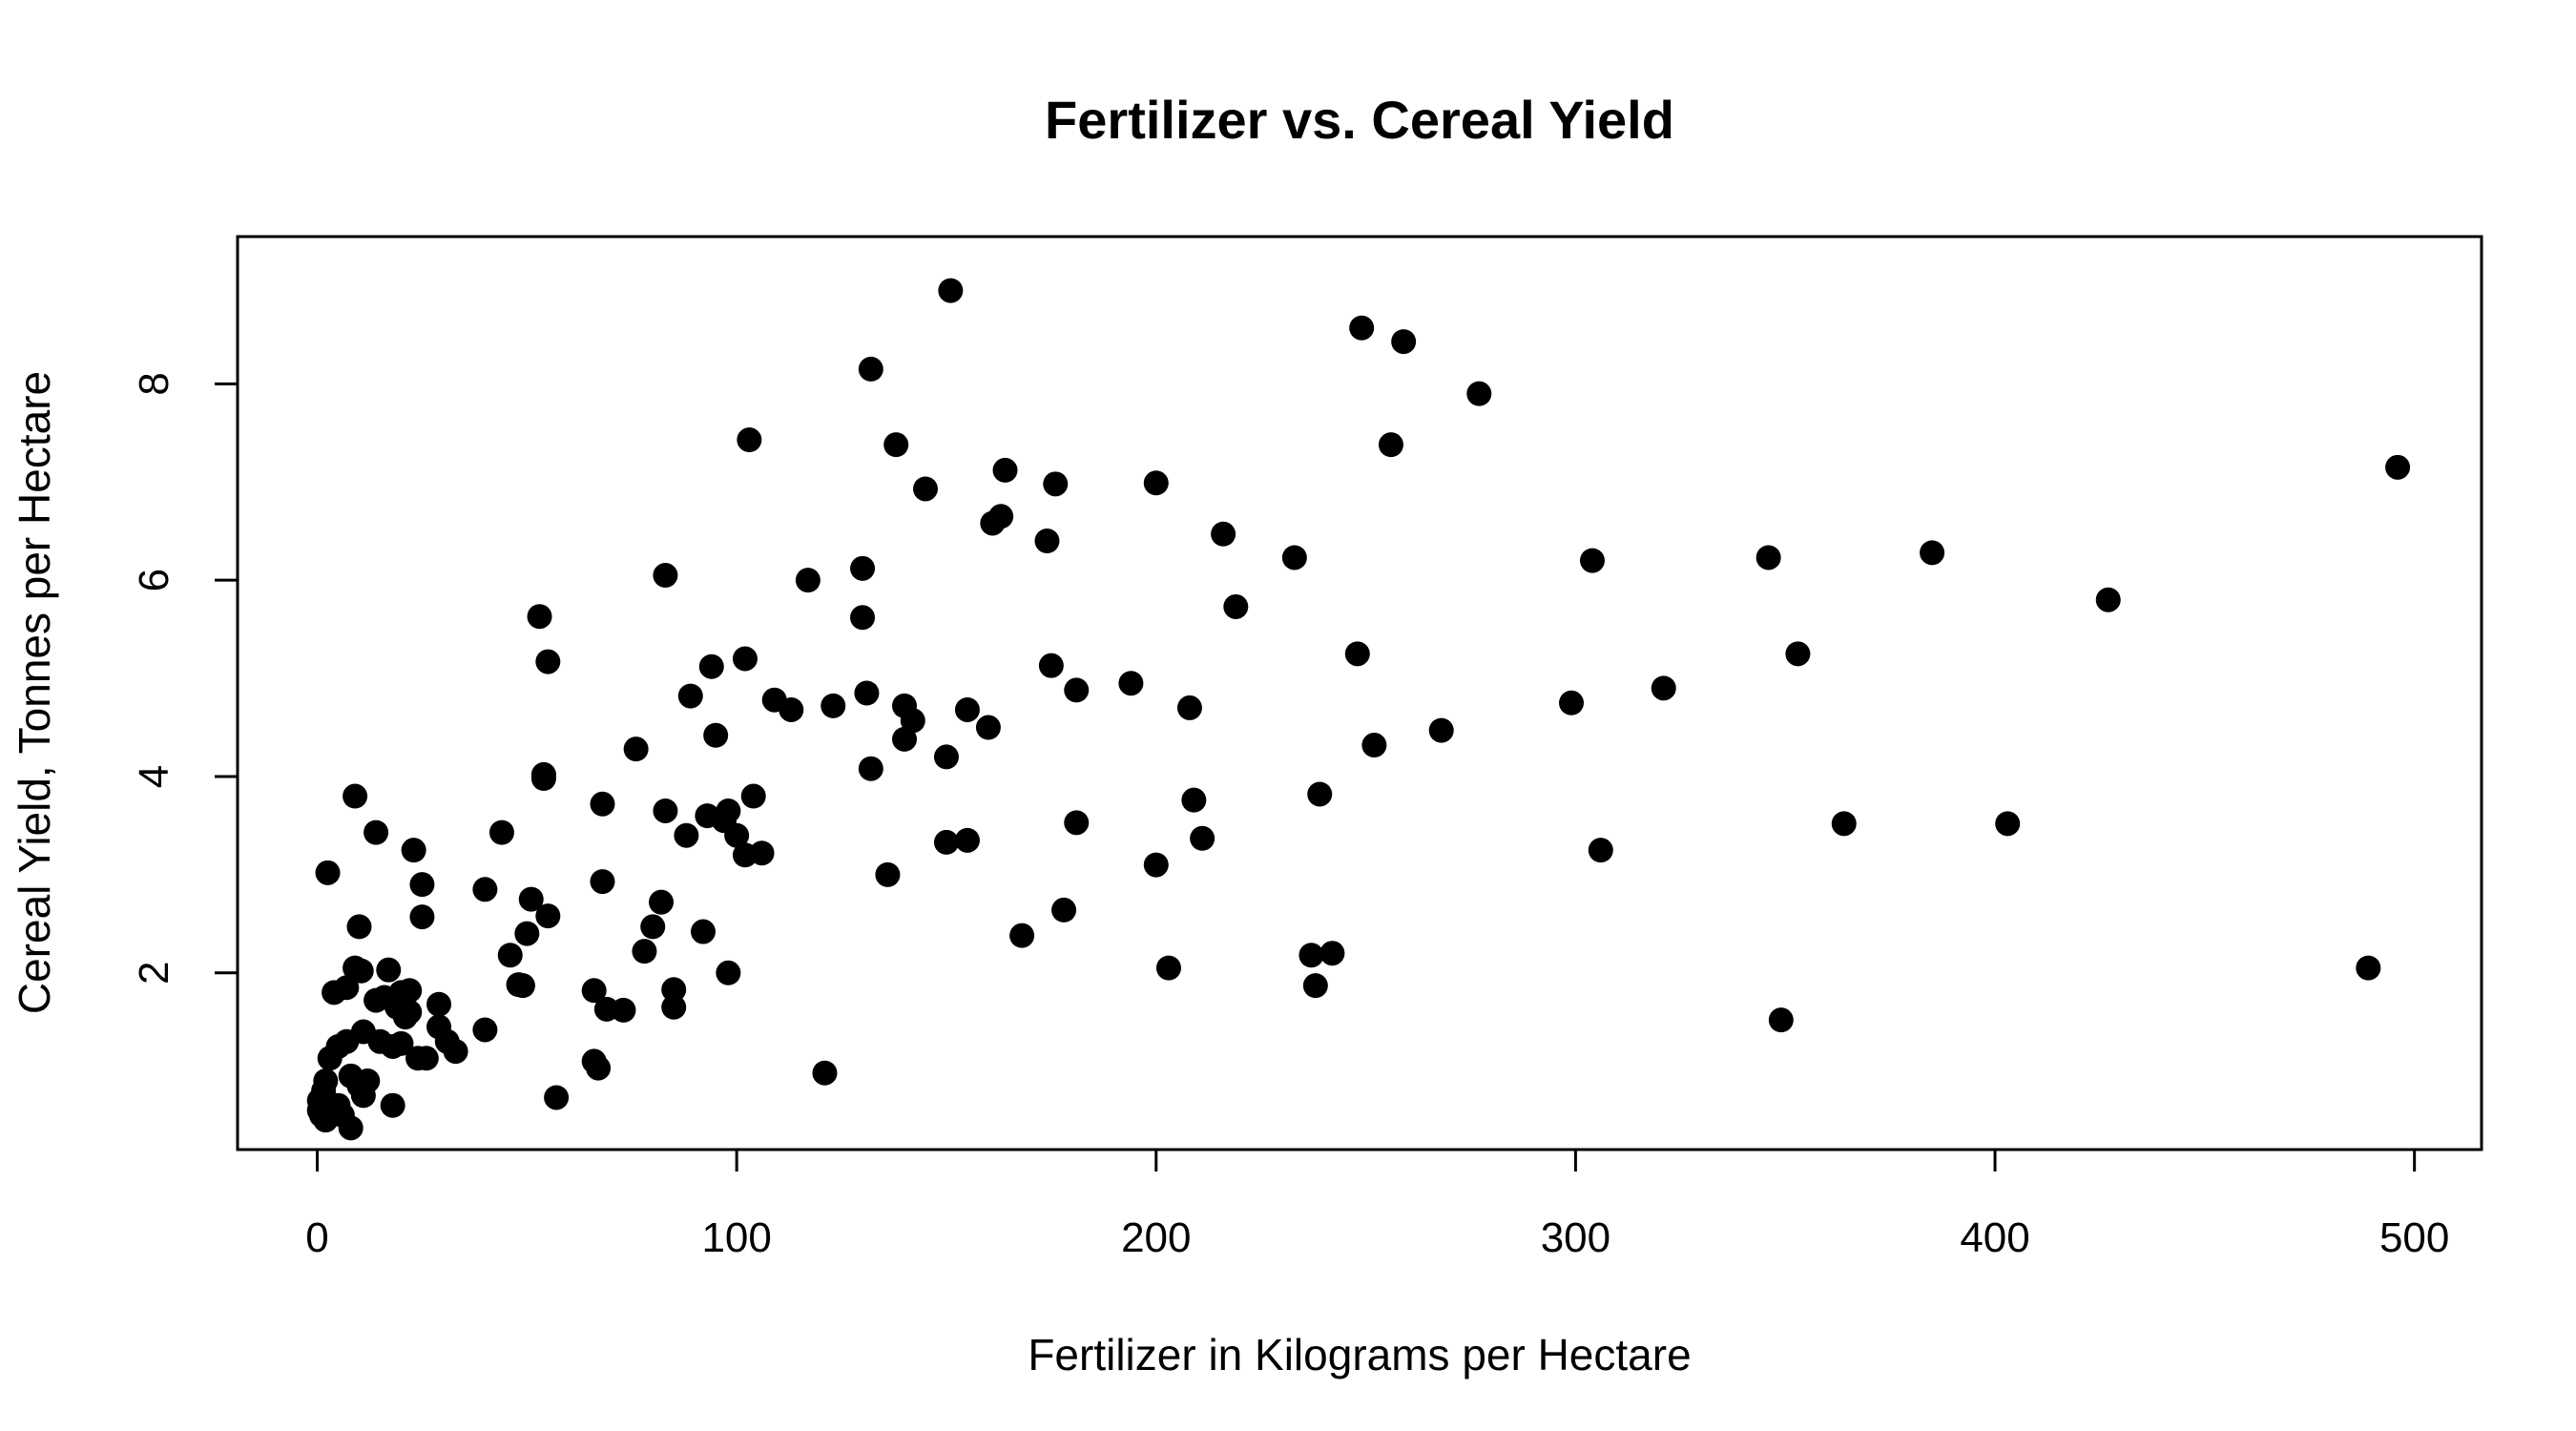 The width and height of the screenshot is (2576, 1431). What do you see at coordinates (316, 1237) in the screenshot?
I see `x-tick-label: 0` at bounding box center [316, 1237].